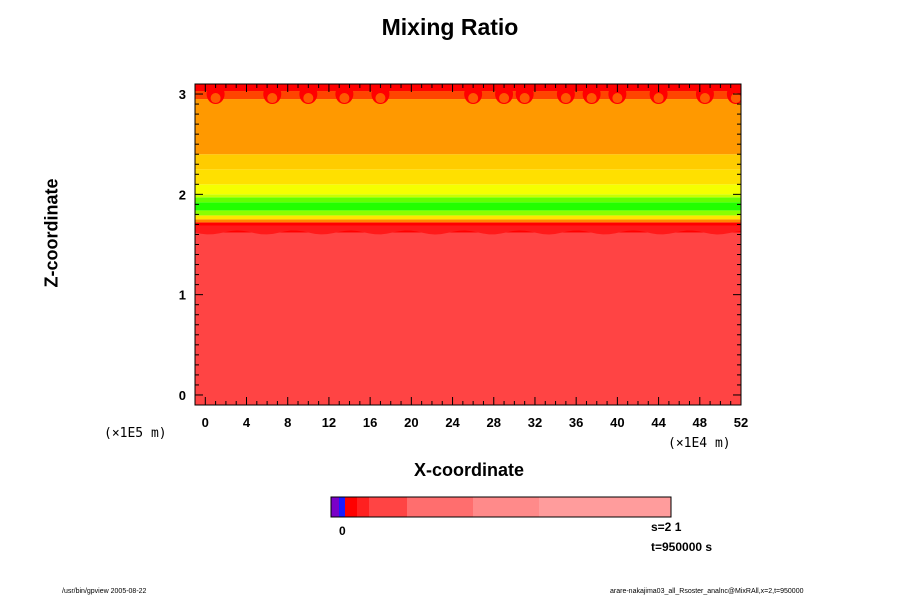 The height and width of the screenshot is (600, 900). What do you see at coordinates (658, 422) in the screenshot?
I see `x-tick-label: 44` at bounding box center [658, 422].